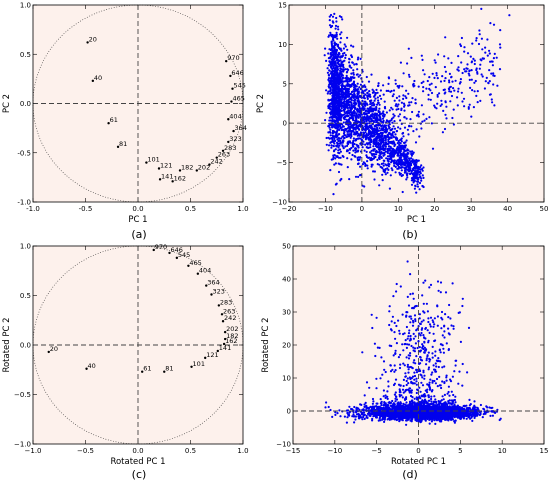 The image size is (550, 484). I want to click on panel-caption: (c), so click(139, 474).